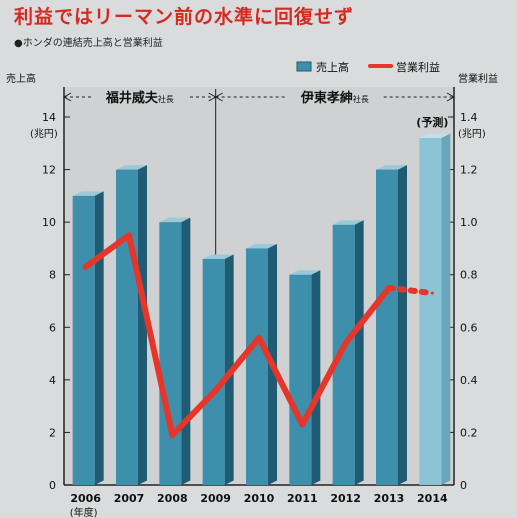 The height and width of the screenshot is (518, 517). Describe the element at coordinates (432, 122) in the screenshot. I see `forecast-annotation: (予測)` at that location.